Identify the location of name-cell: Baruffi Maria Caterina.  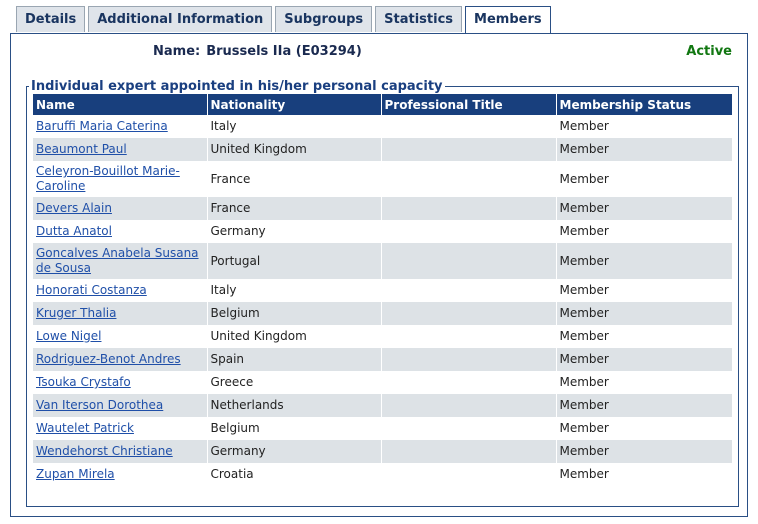
(120, 126).